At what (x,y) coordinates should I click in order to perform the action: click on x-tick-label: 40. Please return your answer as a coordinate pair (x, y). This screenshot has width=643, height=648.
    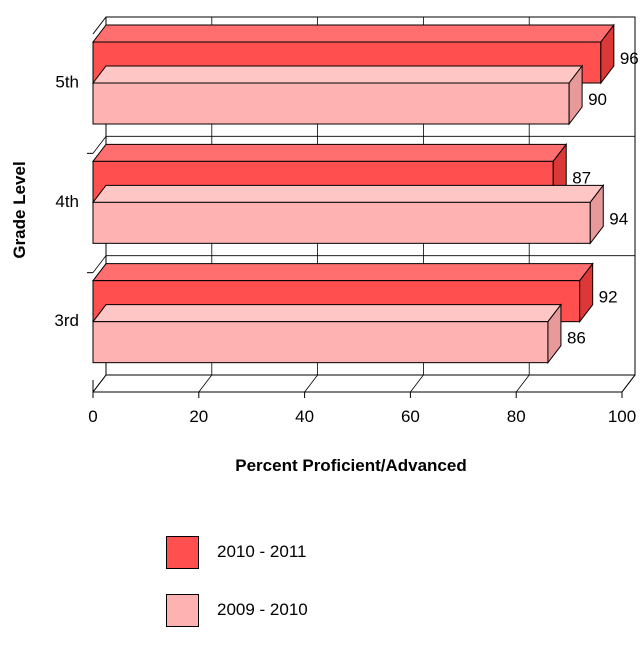
    Looking at the image, I should click on (304, 416).